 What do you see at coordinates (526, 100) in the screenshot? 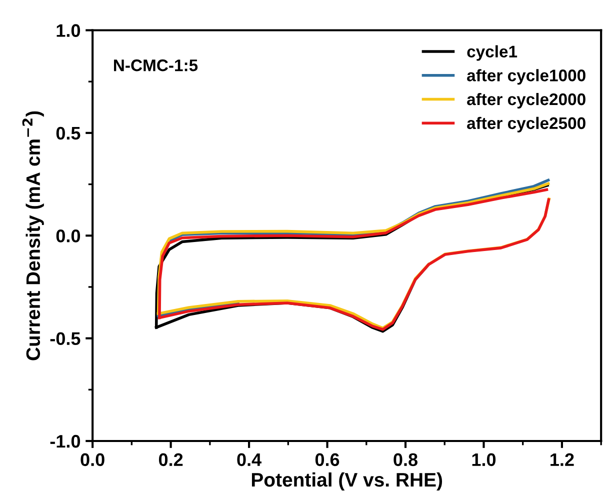
I see `legend-label: after cycle2000` at bounding box center [526, 100].